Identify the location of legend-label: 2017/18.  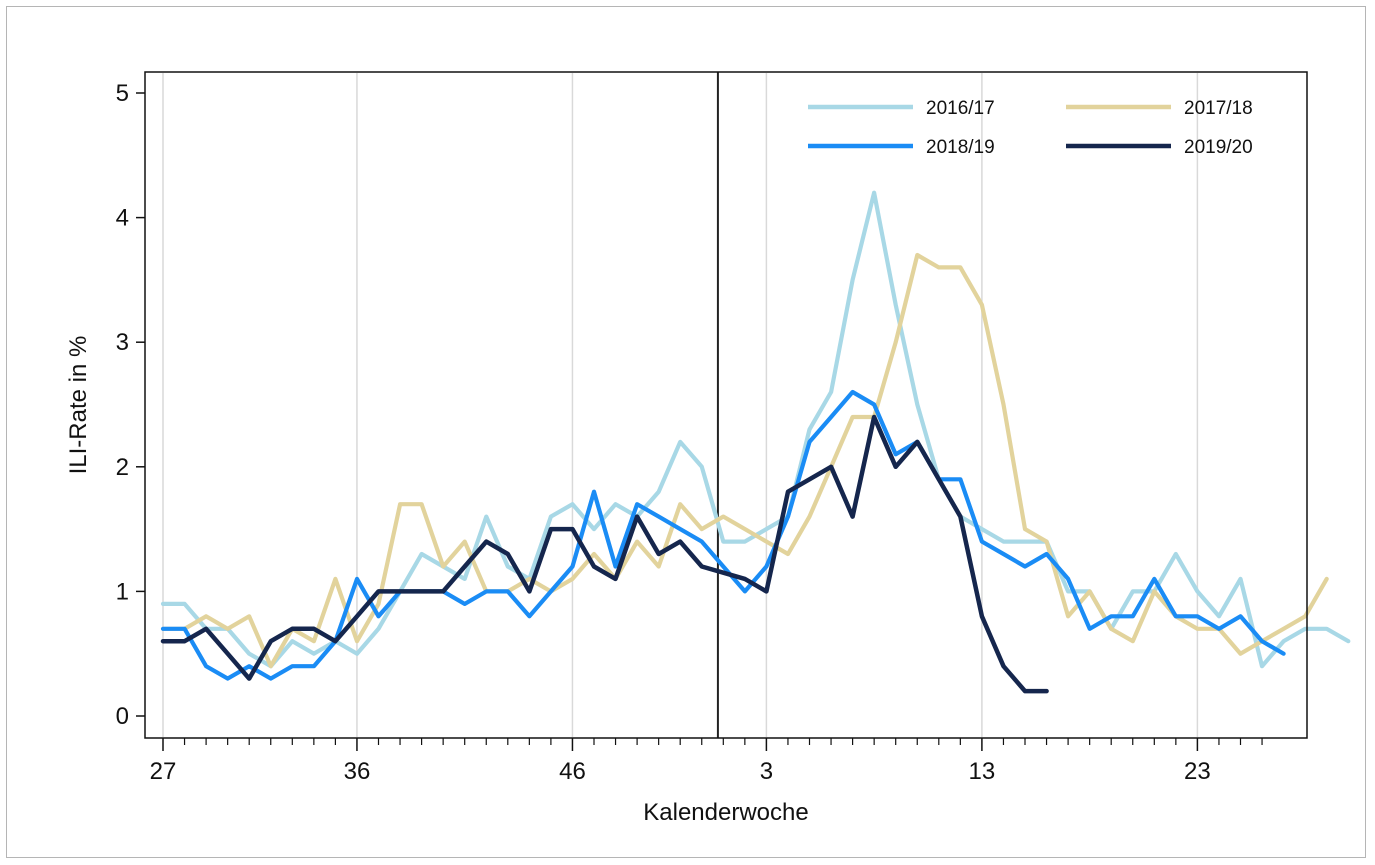
(1218, 108).